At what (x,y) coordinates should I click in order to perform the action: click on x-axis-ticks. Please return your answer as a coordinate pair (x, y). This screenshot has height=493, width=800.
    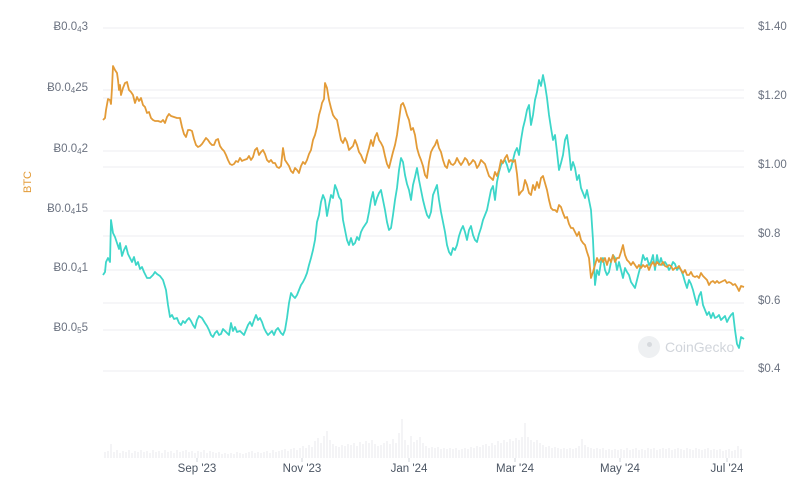
    Looking at the image, I should click on (462, 460).